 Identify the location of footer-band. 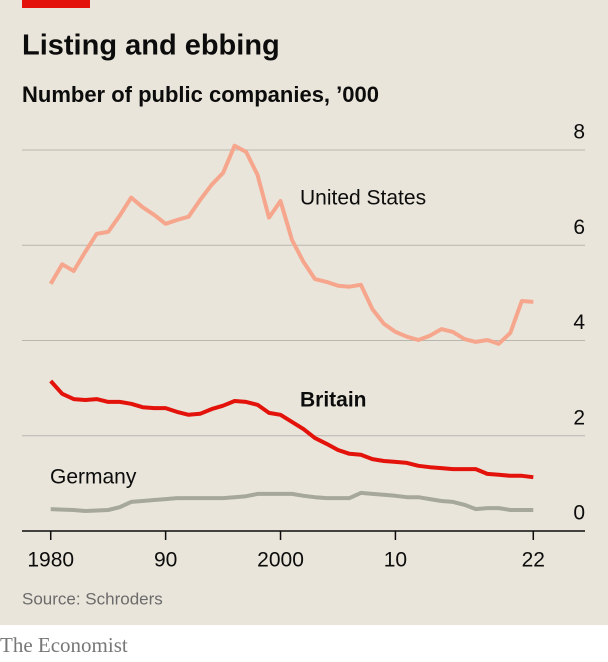
(304, 643).